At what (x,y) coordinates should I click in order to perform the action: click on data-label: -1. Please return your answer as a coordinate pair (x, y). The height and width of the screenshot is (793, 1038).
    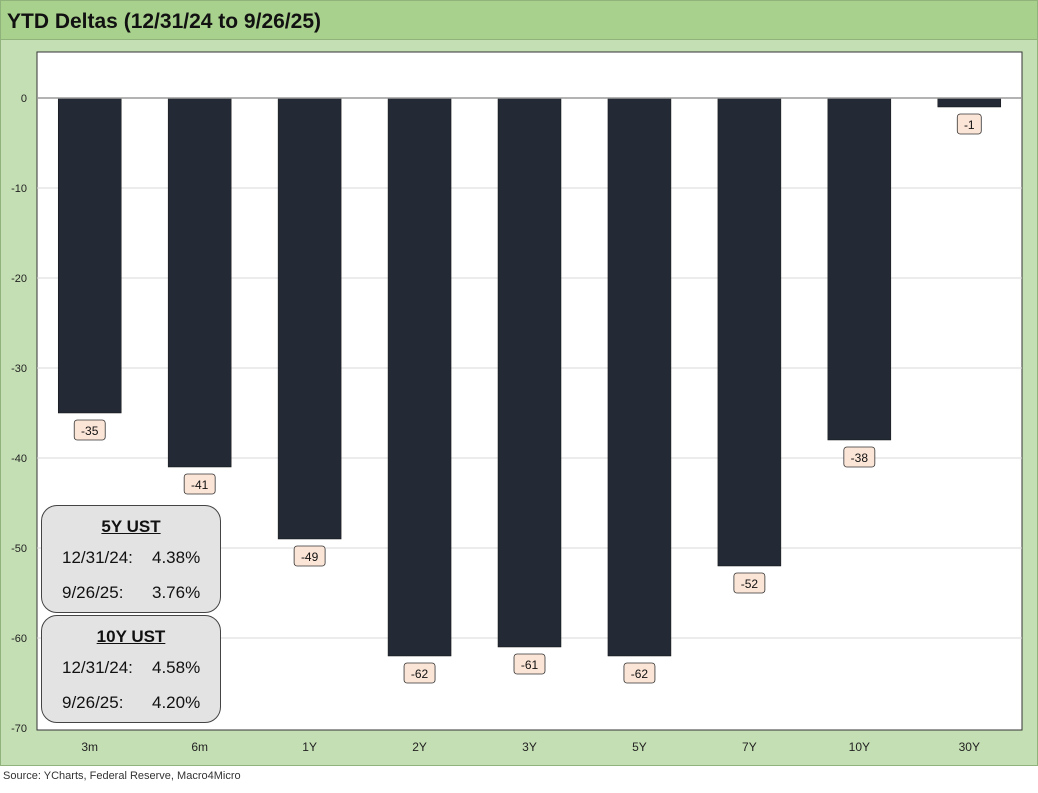
    Looking at the image, I should click on (969, 125).